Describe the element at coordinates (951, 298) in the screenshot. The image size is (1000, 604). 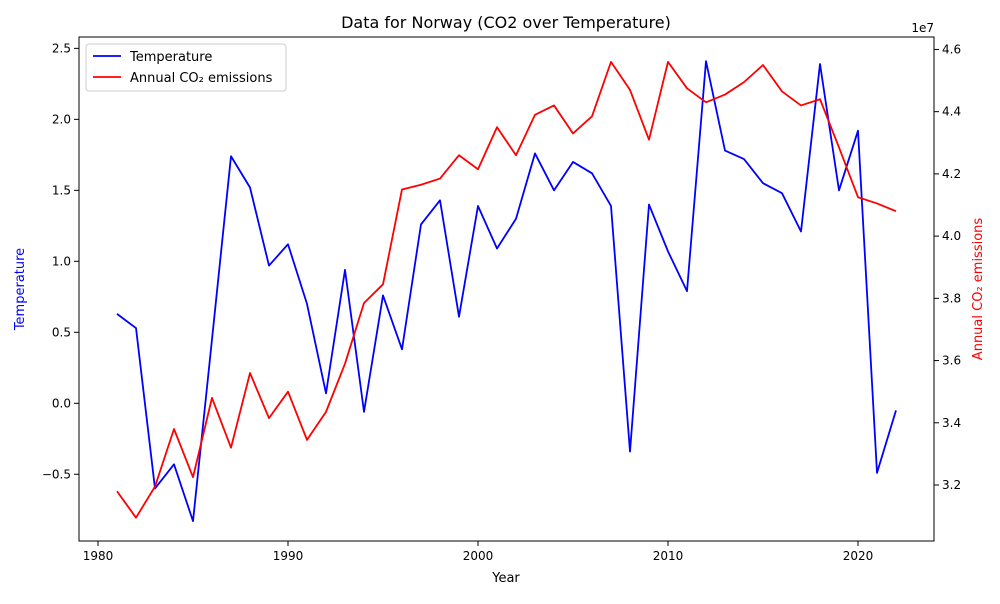
I see `y-right-tick-label: 3.8` at that location.